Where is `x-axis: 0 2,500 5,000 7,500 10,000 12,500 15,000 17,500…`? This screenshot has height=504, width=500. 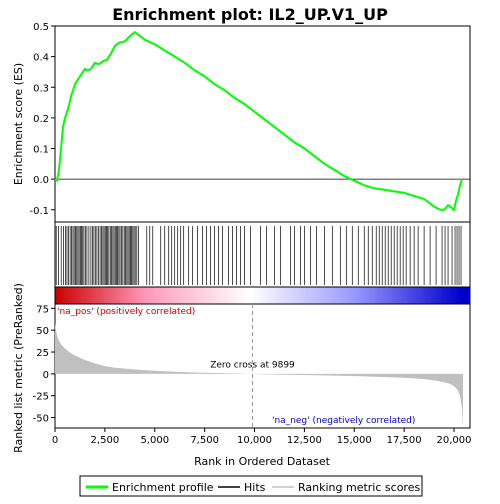
x-axis: 0 2,500 5,000 7,500 10,000 12,500 15,000 17,500… is located at coordinates (262, 437).